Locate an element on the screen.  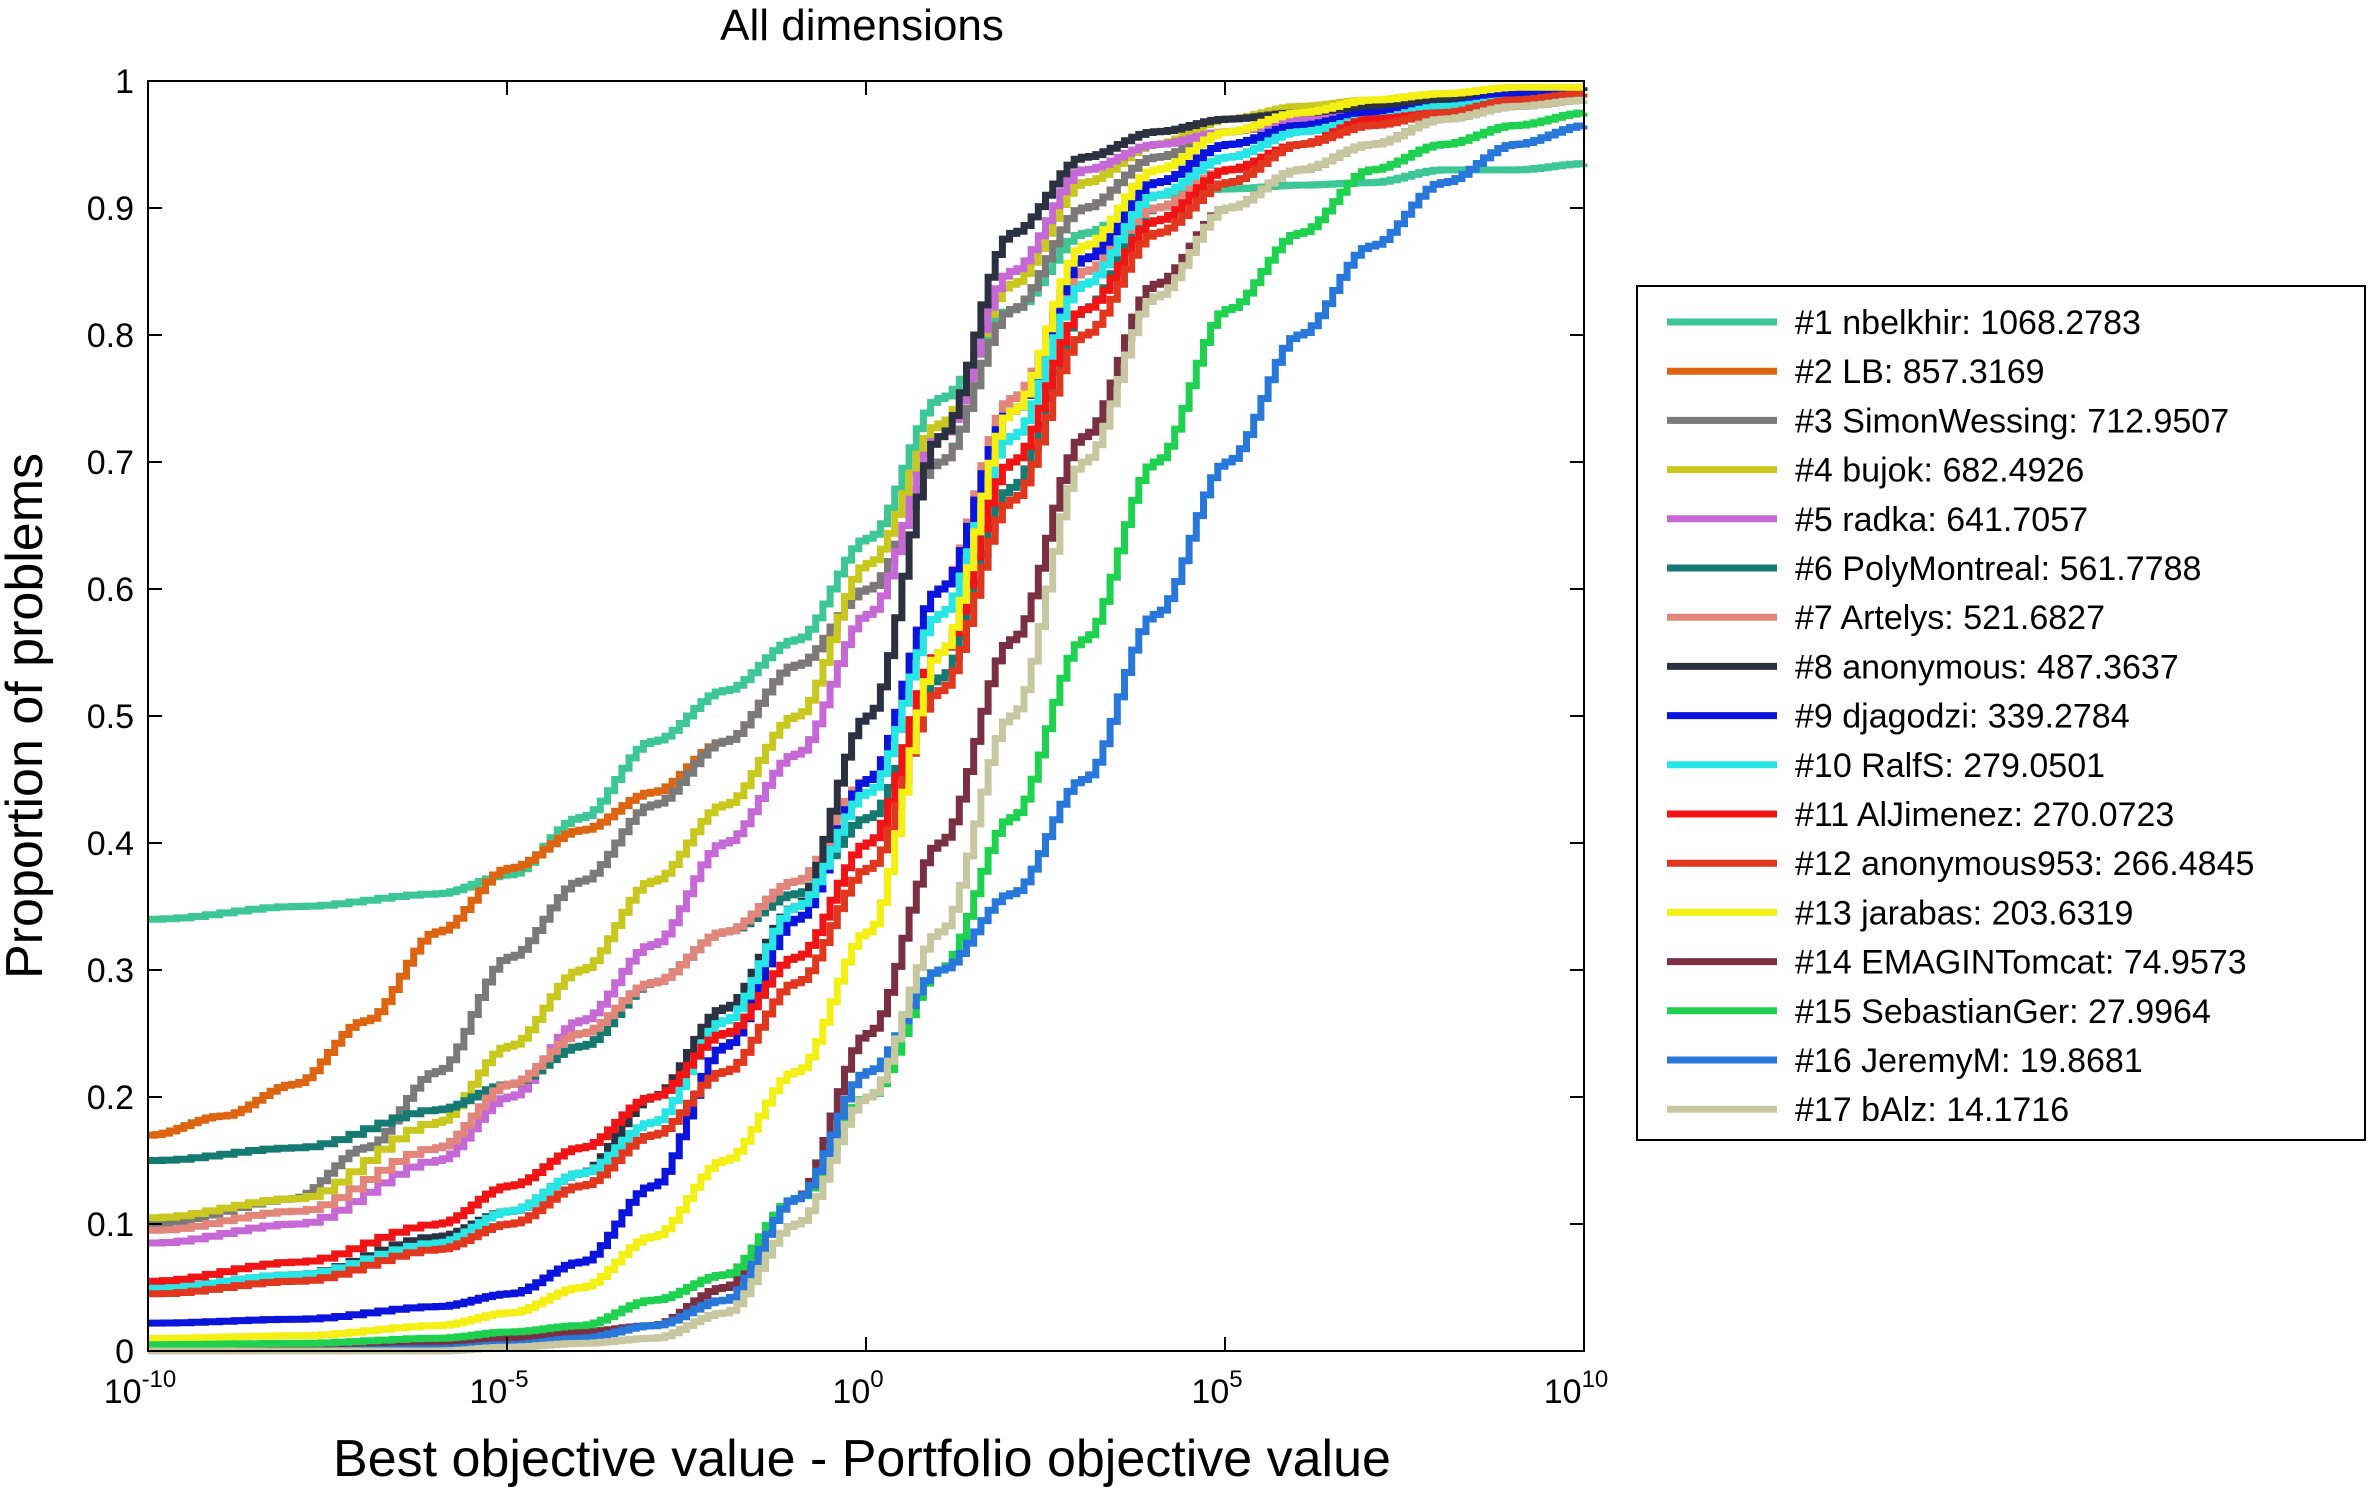
y-tick-label: 0.8 is located at coordinates (110, 336).